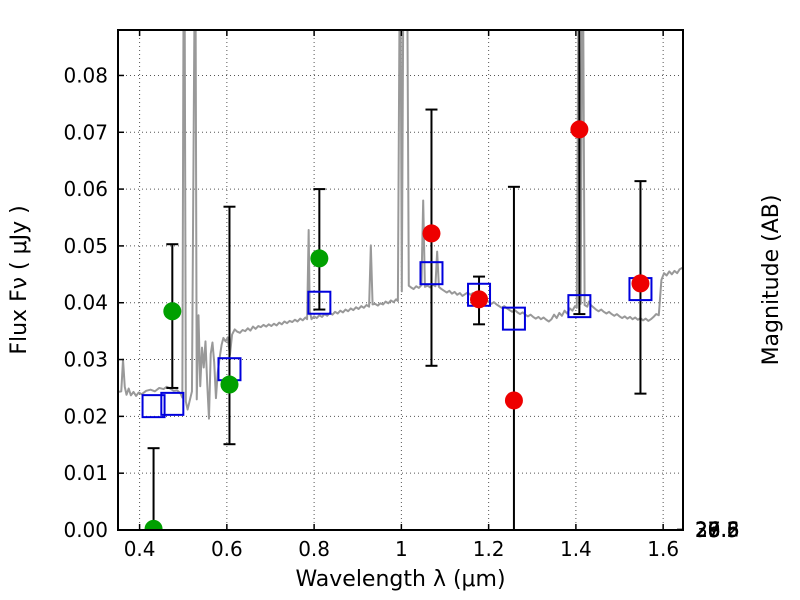  What do you see at coordinates (489, 549) in the screenshot?
I see `x-tick-label: 1.2` at bounding box center [489, 549].